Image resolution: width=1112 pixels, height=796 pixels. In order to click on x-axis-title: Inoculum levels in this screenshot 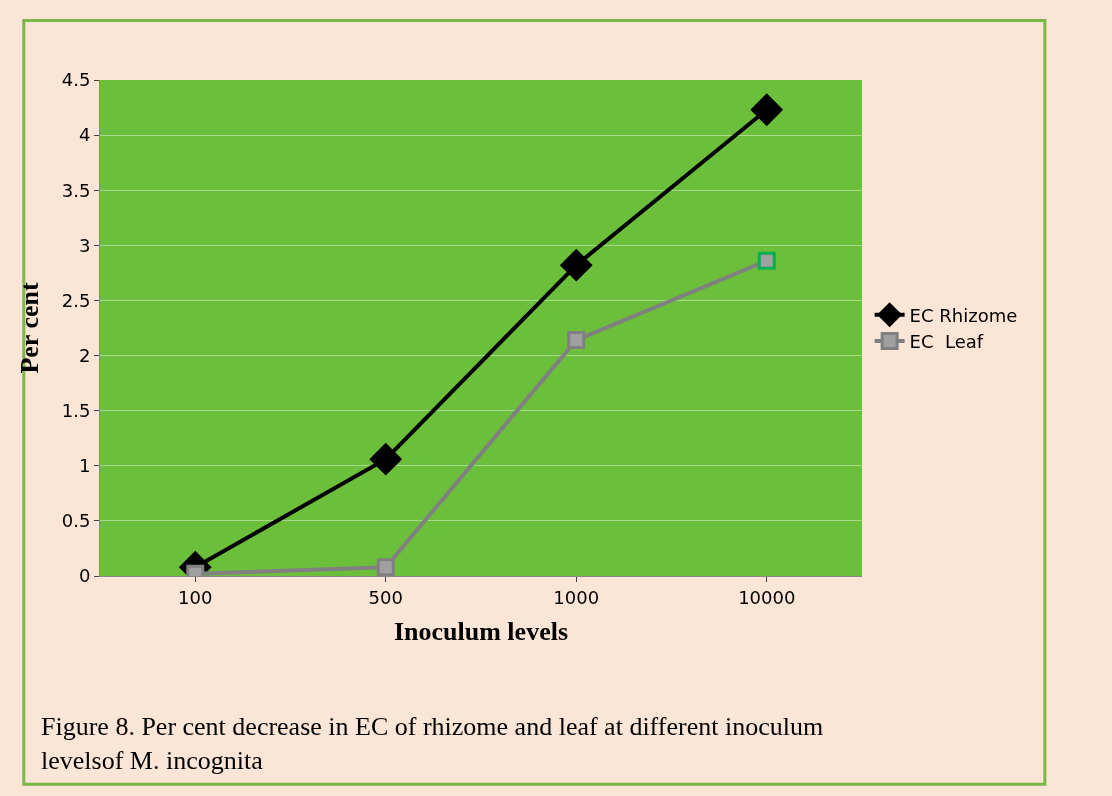, I will do `click(481, 632)`.